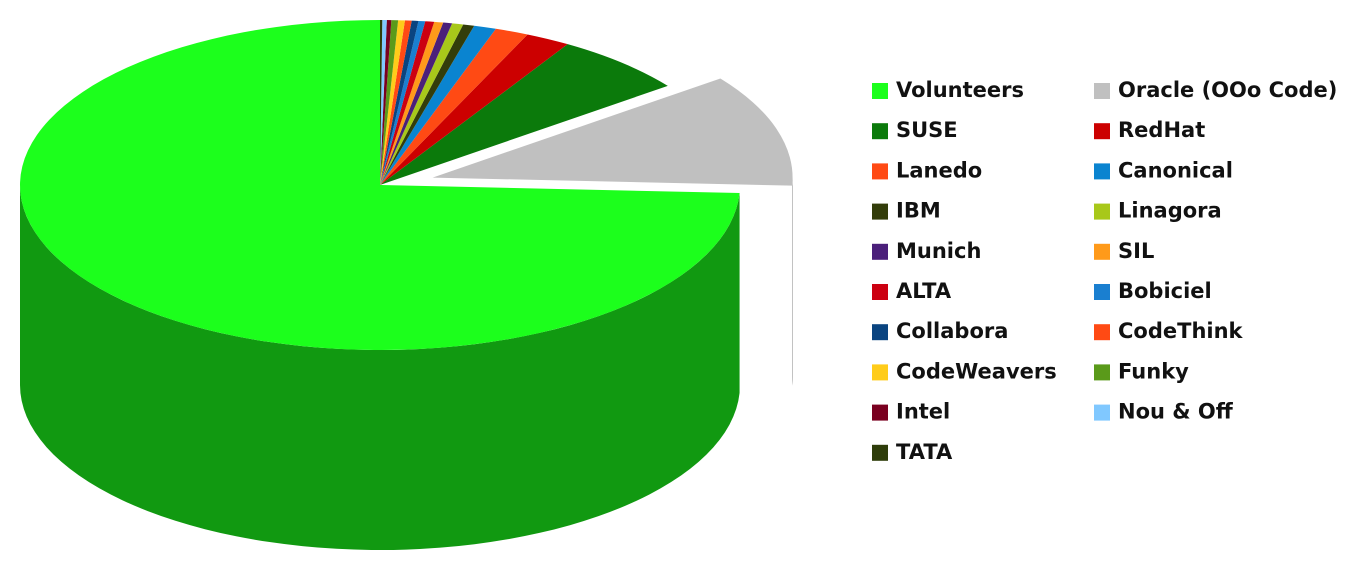 The width and height of the screenshot is (1371, 566). Describe the element at coordinates (1153, 371) in the screenshot. I see `legend-label: Funky` at that location.